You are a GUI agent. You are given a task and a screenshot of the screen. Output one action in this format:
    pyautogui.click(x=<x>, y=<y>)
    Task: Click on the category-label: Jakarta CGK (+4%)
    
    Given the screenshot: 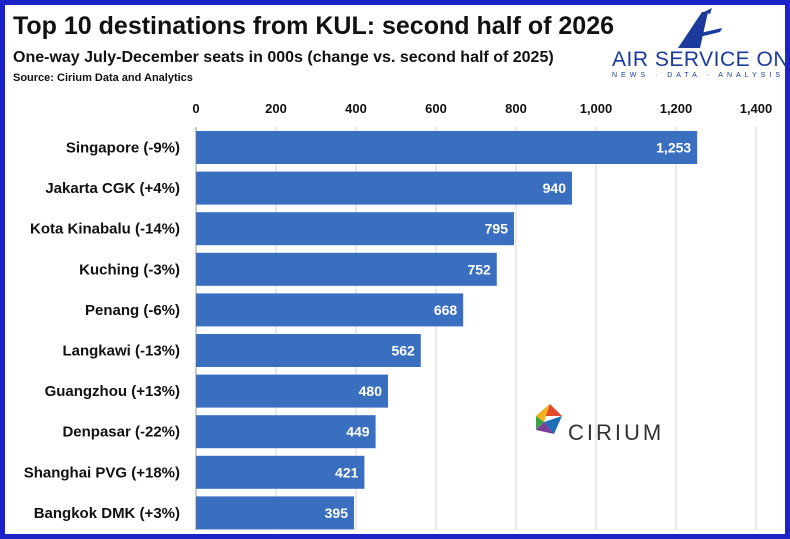 What is the action you would take?
    pyautogui.click(x=112, y=188)
    